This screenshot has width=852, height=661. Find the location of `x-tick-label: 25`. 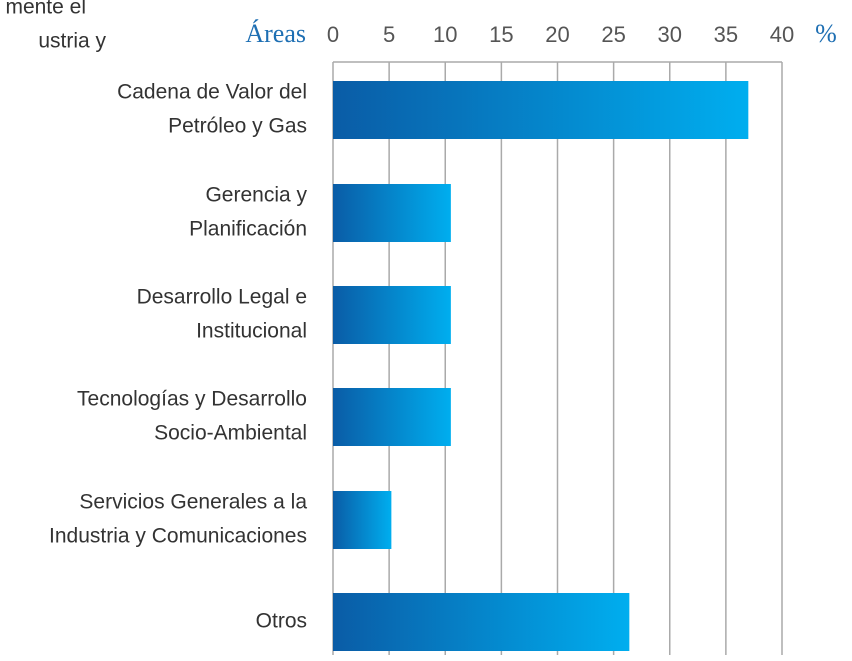

x-tick-label: 25 is located at coordinates (613, 34).